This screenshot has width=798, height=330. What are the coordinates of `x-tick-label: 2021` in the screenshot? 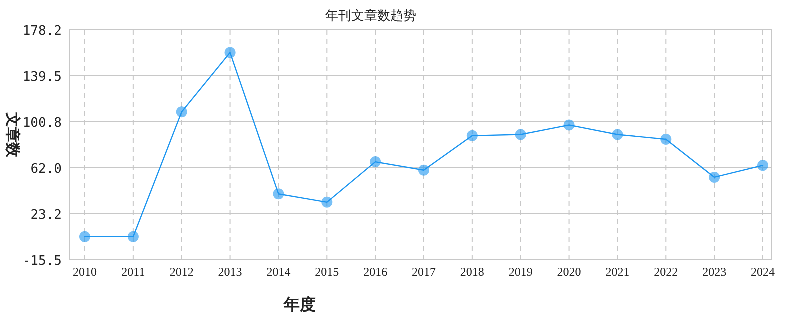 It's located at (618, 272).